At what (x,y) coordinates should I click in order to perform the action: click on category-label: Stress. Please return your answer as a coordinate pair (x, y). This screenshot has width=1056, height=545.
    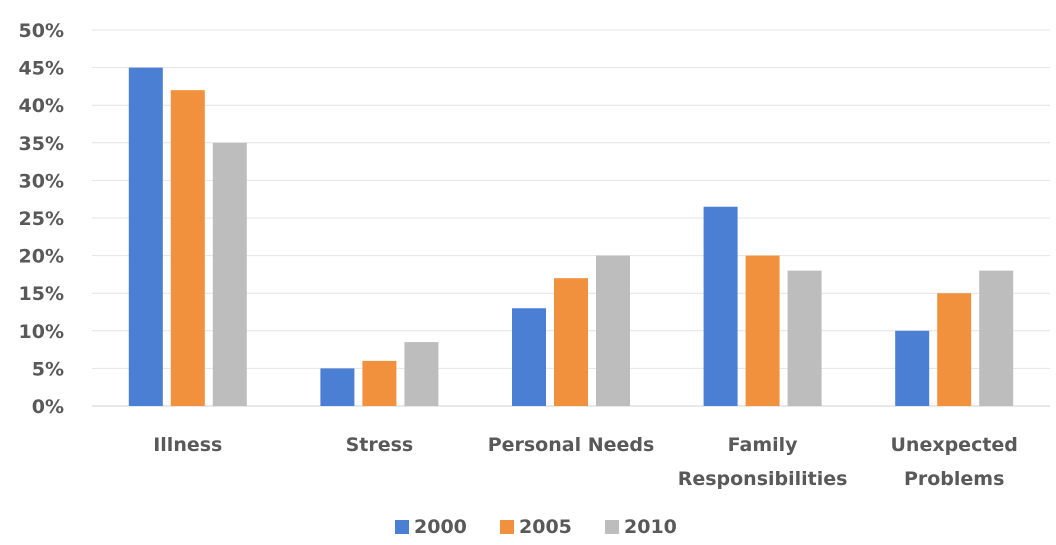
    Looking at the image, I should click on (380, 445).